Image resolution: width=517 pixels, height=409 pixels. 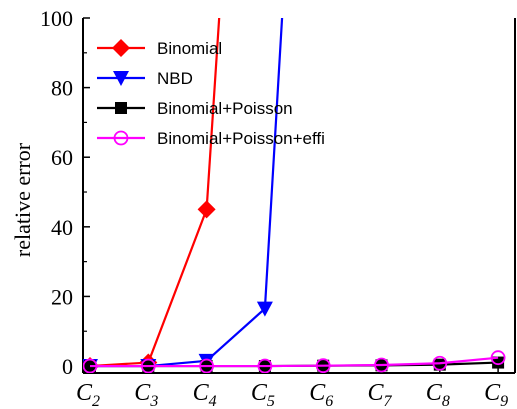 I want to click on data-point-nbd, so click(x=264, y=309).